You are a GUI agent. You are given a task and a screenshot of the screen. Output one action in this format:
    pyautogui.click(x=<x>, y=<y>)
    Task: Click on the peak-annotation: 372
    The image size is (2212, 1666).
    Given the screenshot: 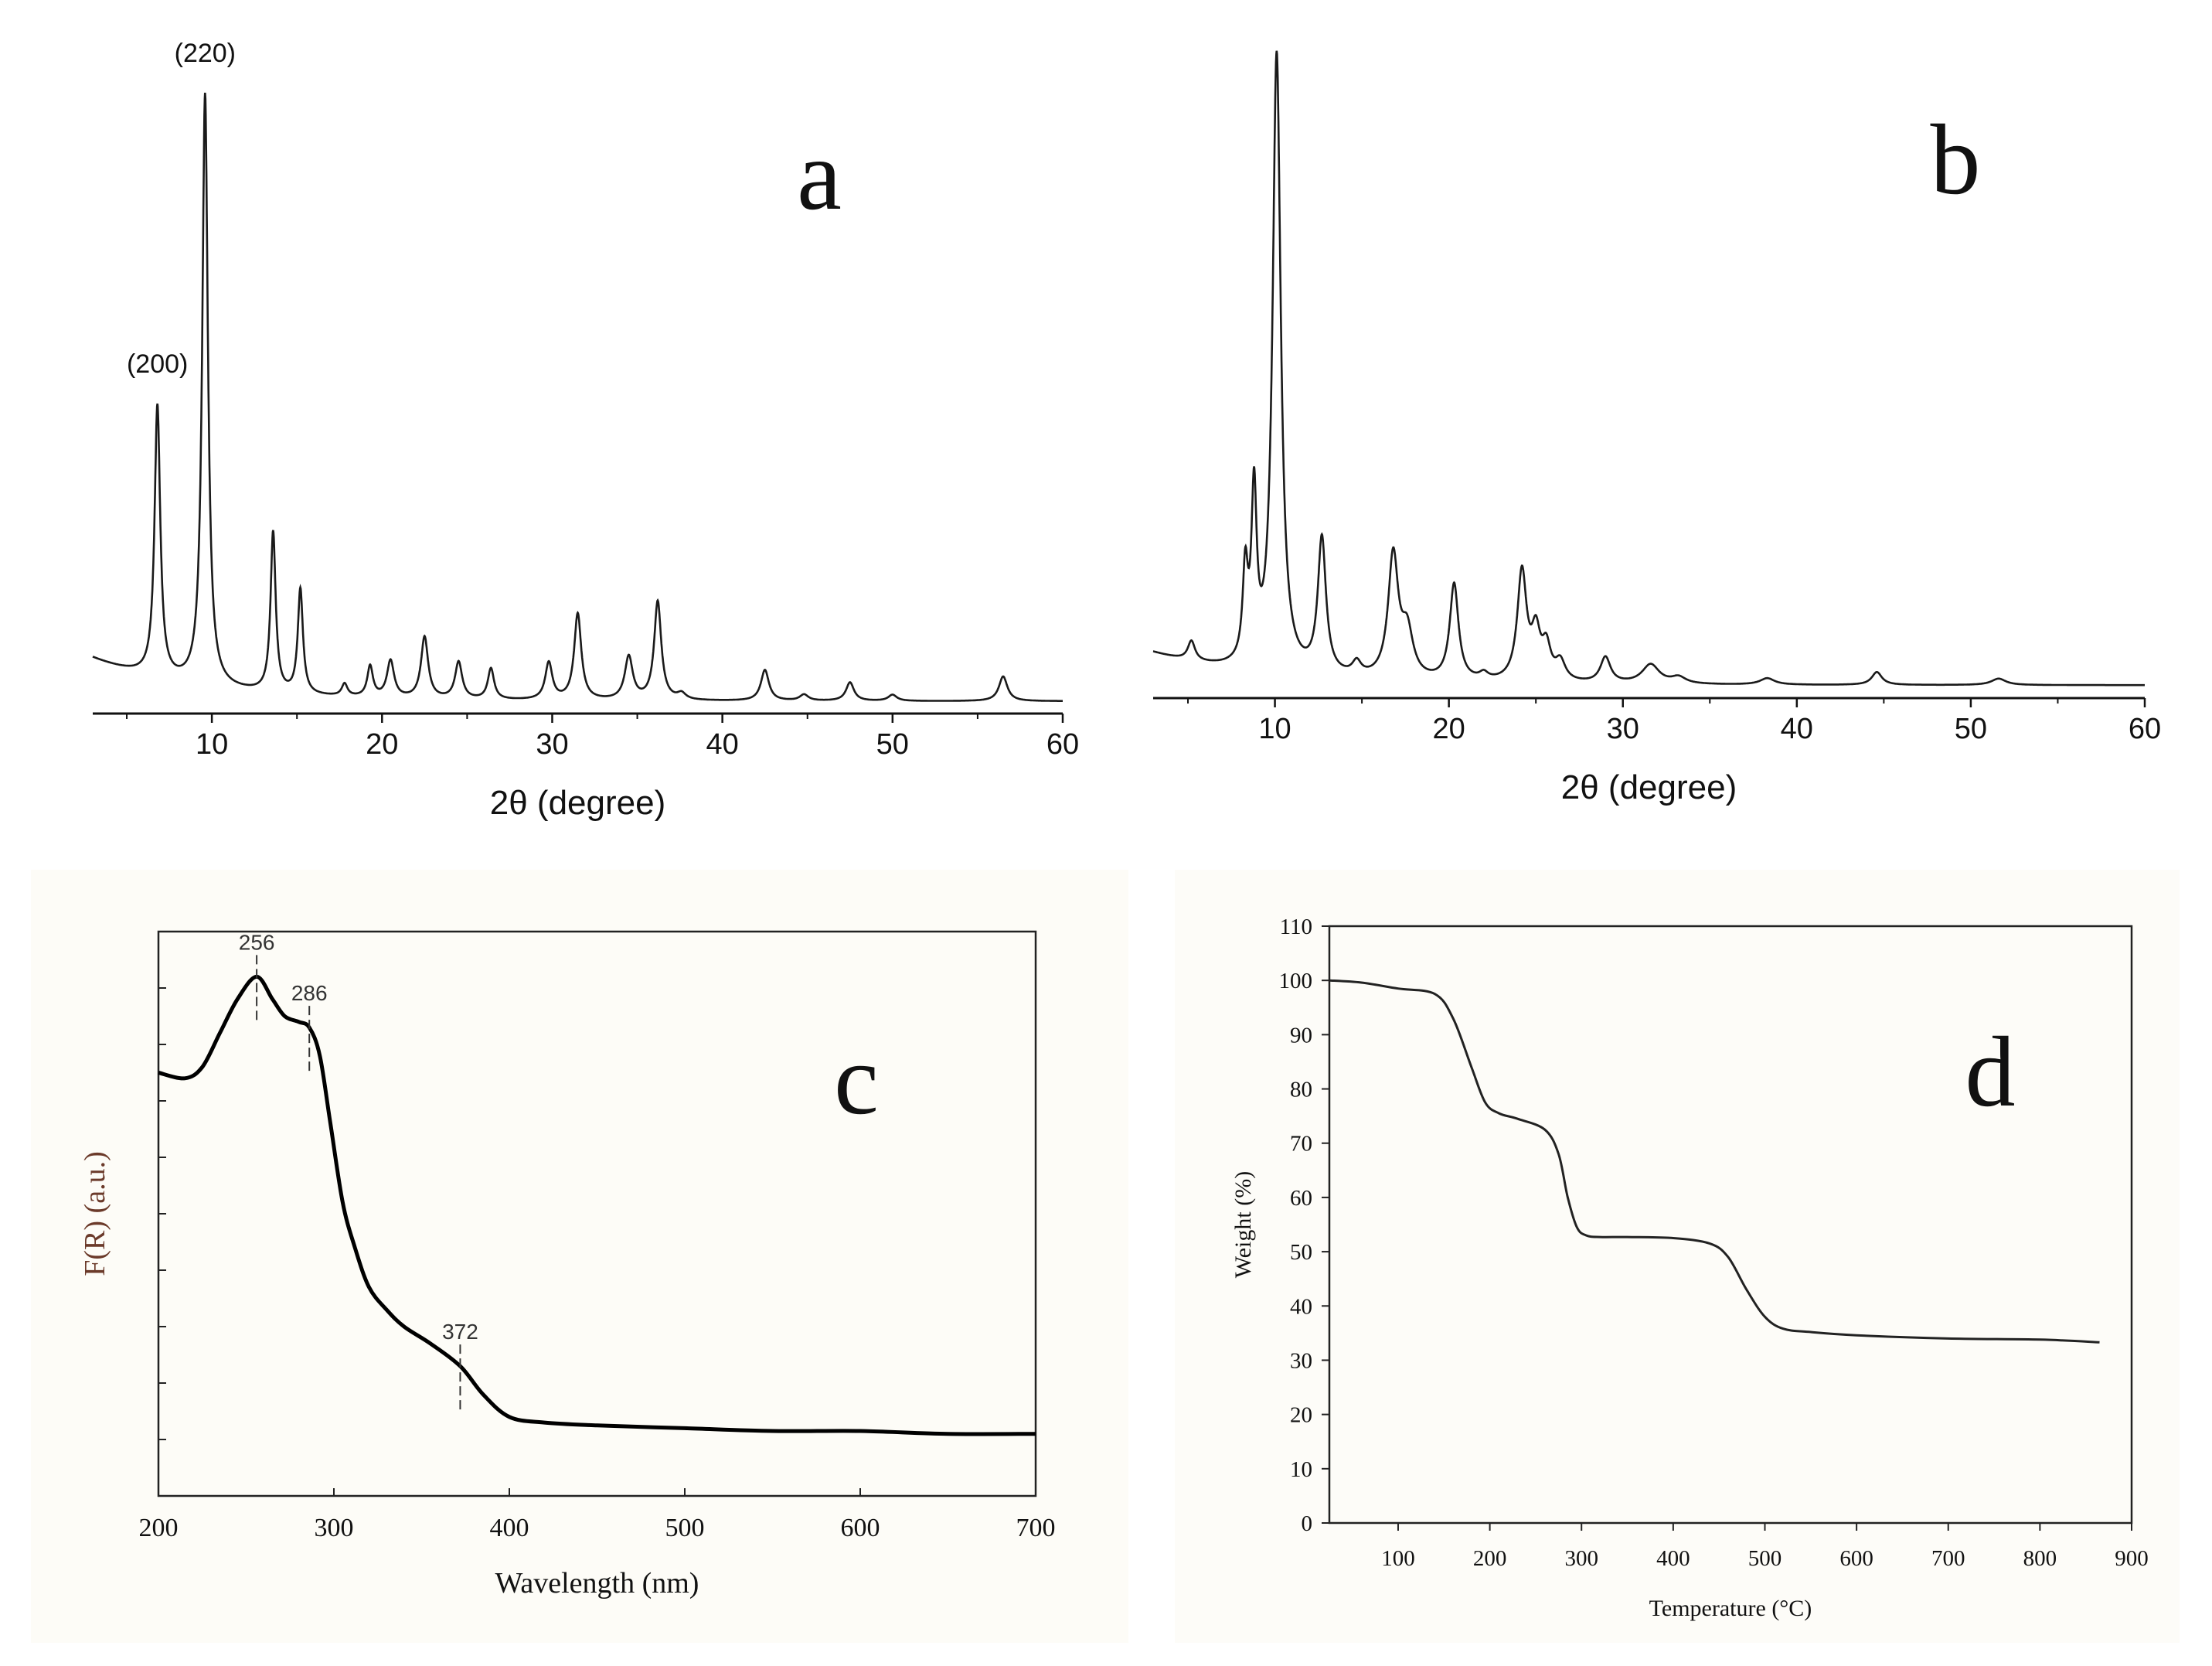 What is the action you would take?
    pyautogui.click(x=460, y=1332)
    